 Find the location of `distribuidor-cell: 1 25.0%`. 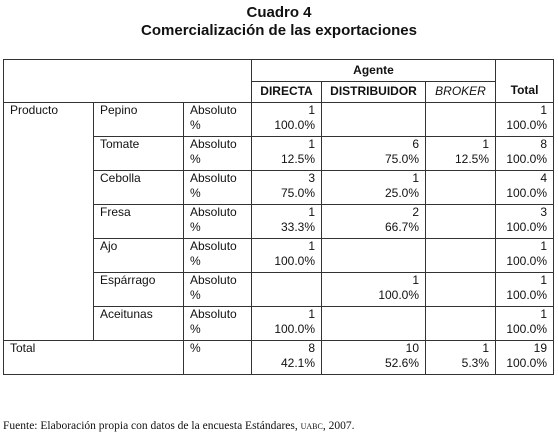

distribuidor-cell: 1 25.0% is located at coordinates (374, 187).